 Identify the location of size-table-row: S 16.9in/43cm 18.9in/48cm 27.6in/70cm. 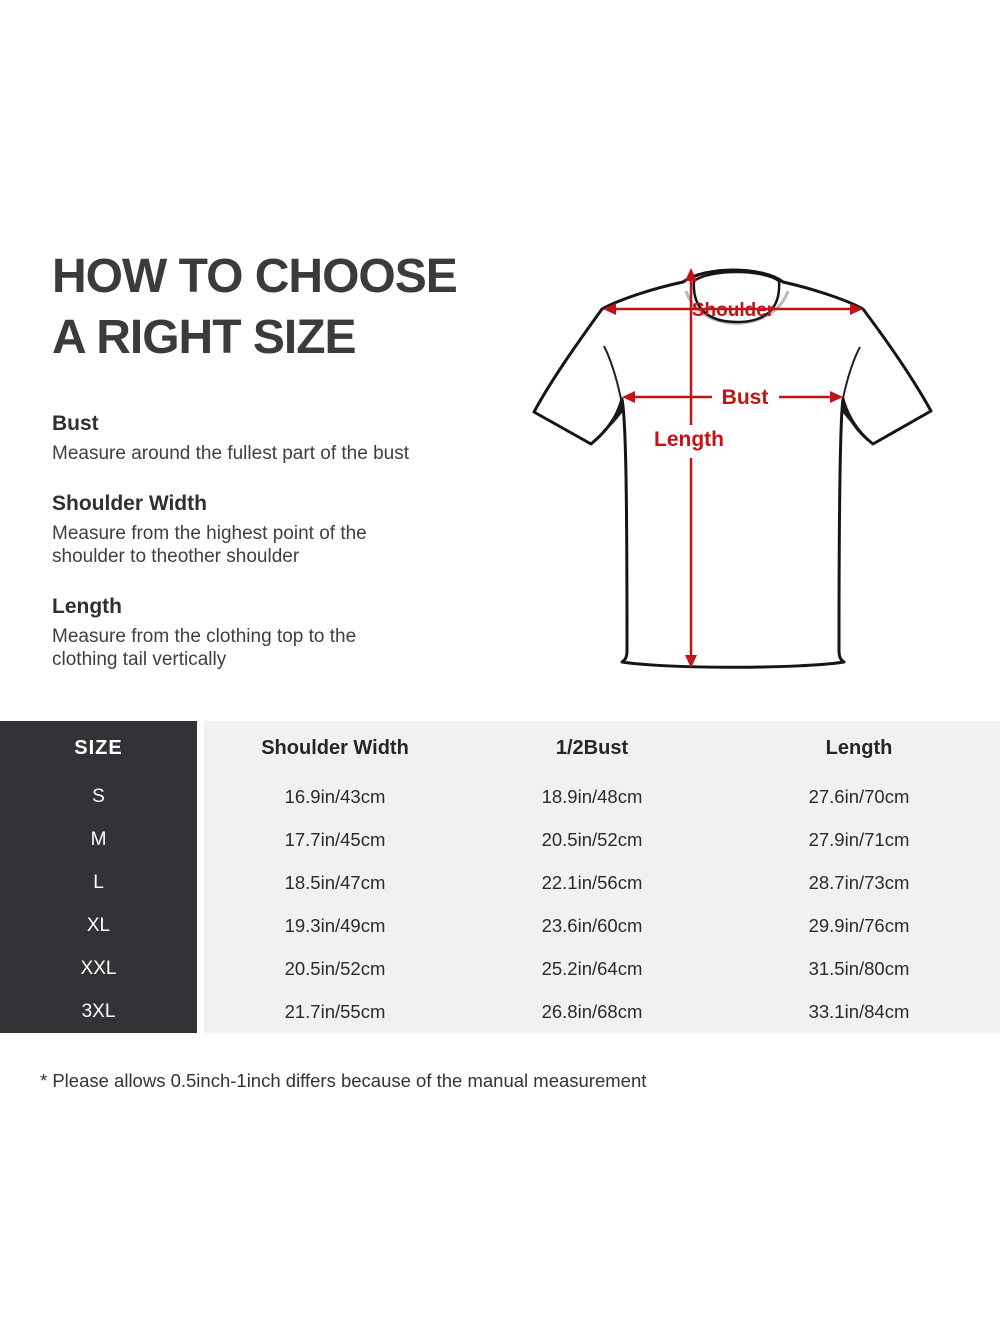
(500, 796).